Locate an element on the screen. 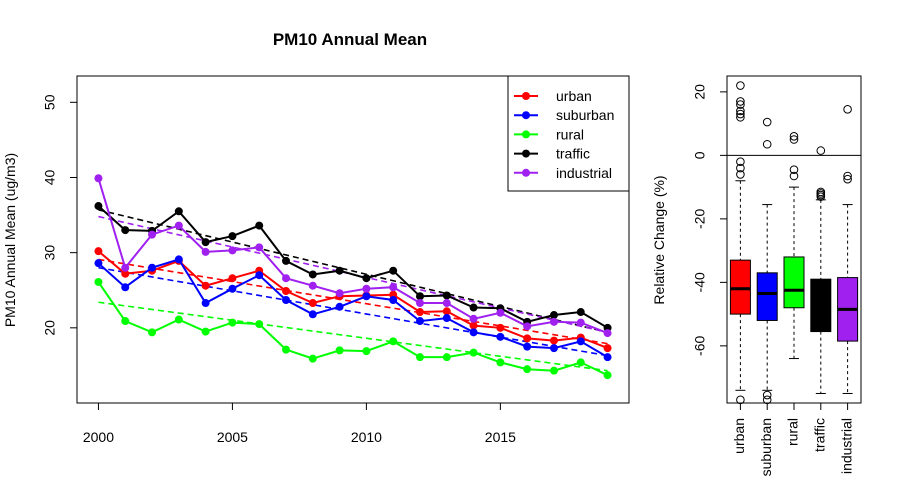 This screenshot has width=900, height=500. boxplot-plot-frame is located at coordinates (794, 239).